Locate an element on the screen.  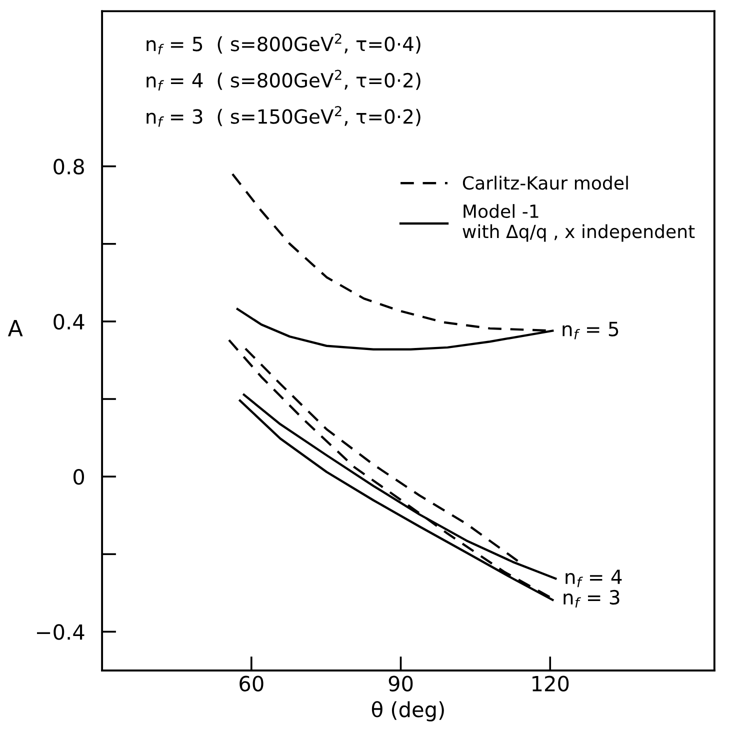
y-tick-label: 0.4 is located at coordinates (69, 322).